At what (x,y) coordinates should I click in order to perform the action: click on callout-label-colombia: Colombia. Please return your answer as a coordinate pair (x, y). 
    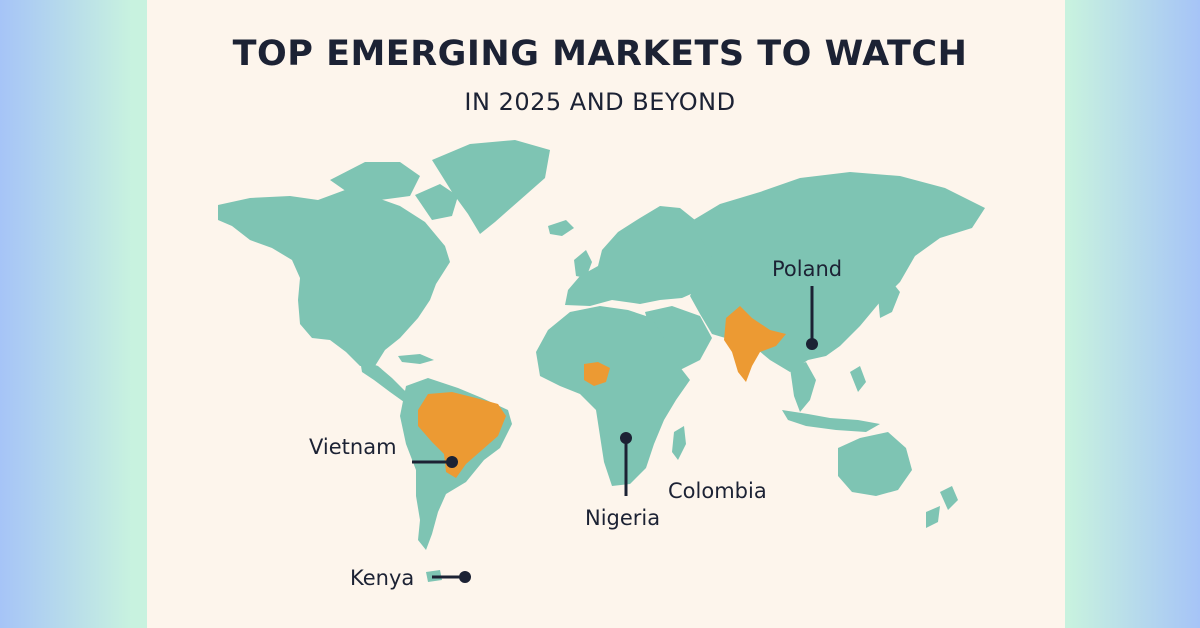
    Looking at the image, I should click on (717, 491).